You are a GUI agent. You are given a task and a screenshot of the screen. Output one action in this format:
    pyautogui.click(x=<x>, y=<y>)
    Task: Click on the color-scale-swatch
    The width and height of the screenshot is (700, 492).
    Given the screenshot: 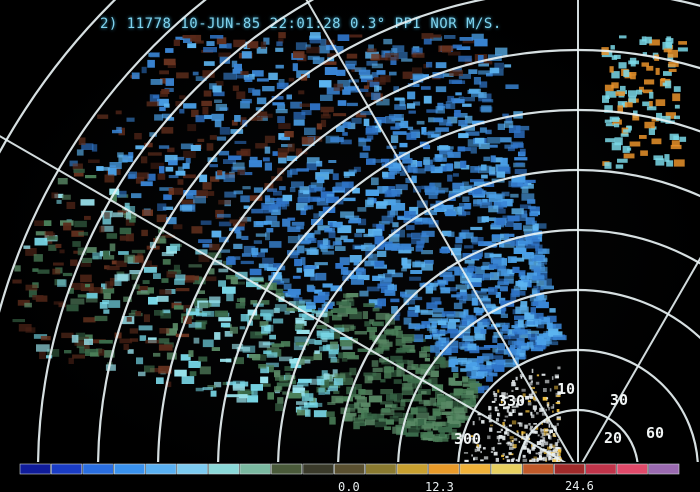 What is the action you would take?
    pyautogui.click(x=601, y=469)
    